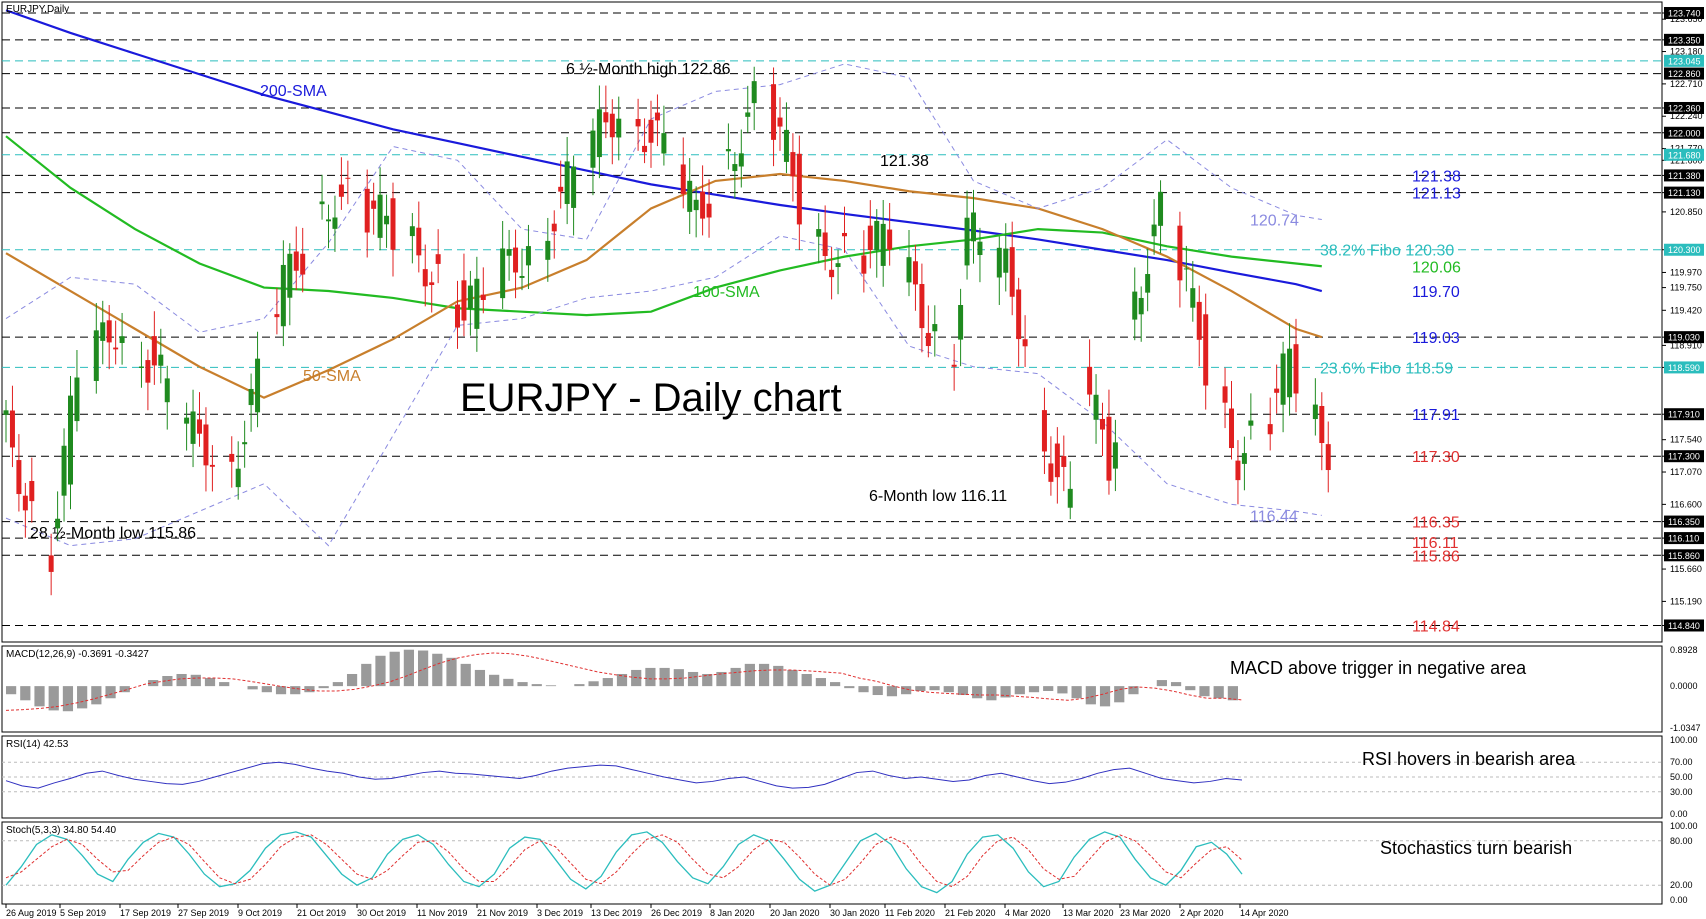  Describe the element at coordinates (1686, 84) in the screenshot. I see `price-tick-label: 122.710` at that location.